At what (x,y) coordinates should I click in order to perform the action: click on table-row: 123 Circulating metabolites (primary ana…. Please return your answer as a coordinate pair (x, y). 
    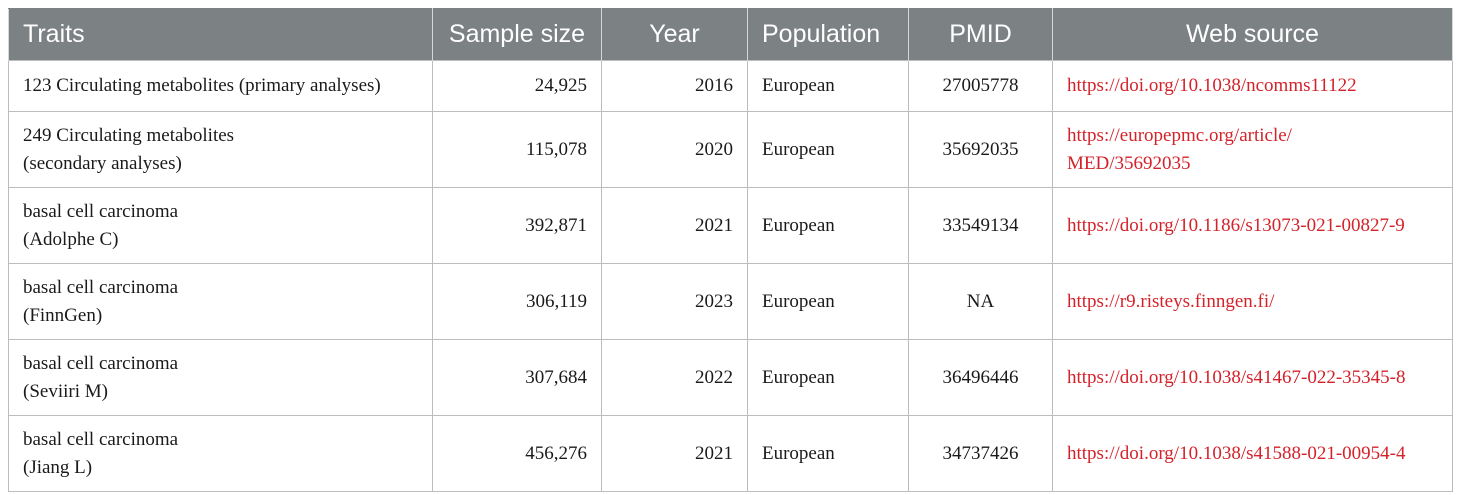
    Looking at the image, I should click on (730, 86).